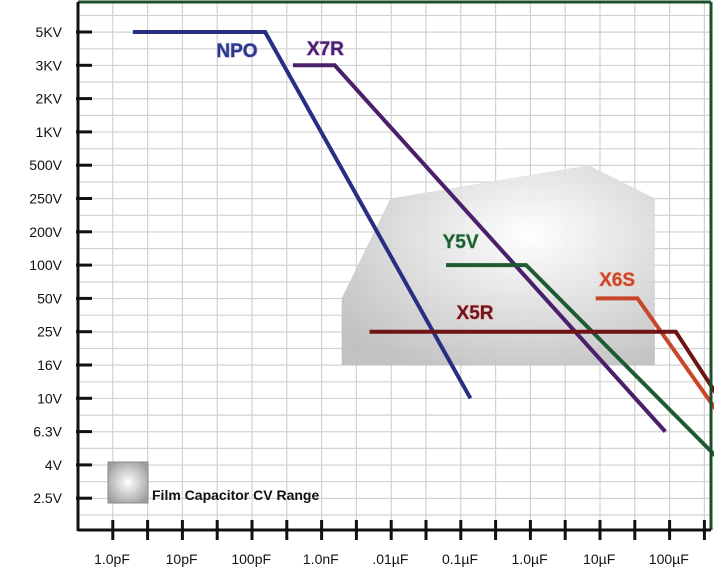  What do you see at coordinates (251, 559) in the screenshot?
I see `x-tick-label: 100pF` at bounding box center [251, 559].